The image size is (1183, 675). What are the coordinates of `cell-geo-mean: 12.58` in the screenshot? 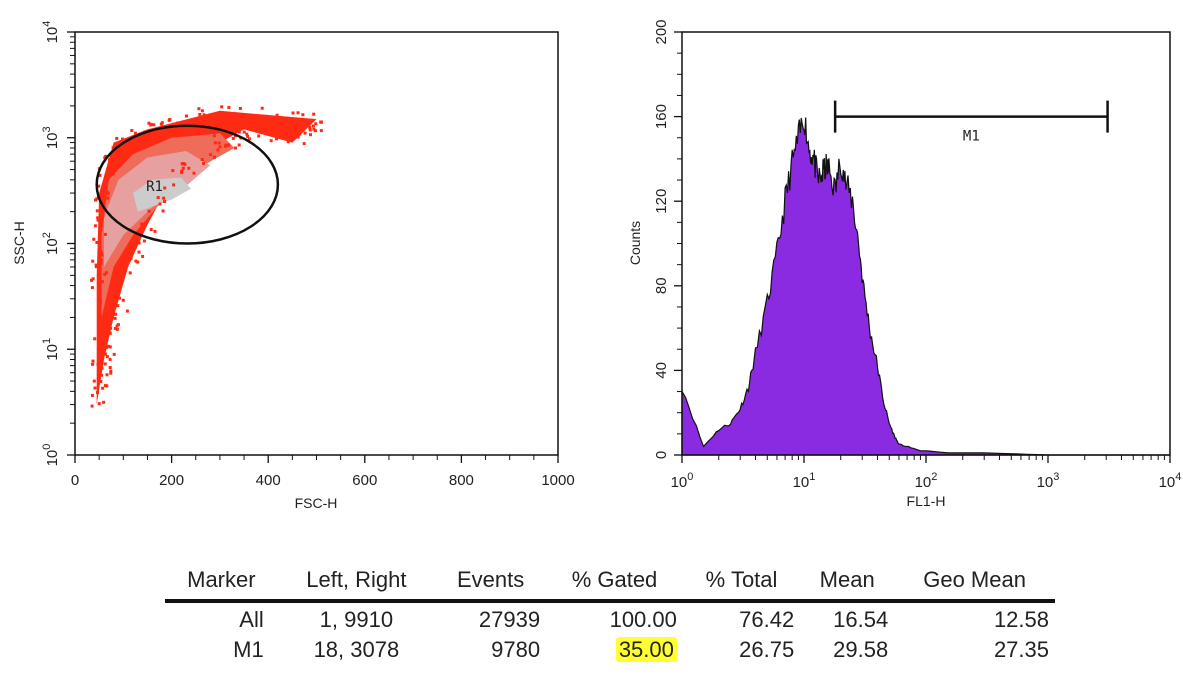 It's located at (1021, 619).